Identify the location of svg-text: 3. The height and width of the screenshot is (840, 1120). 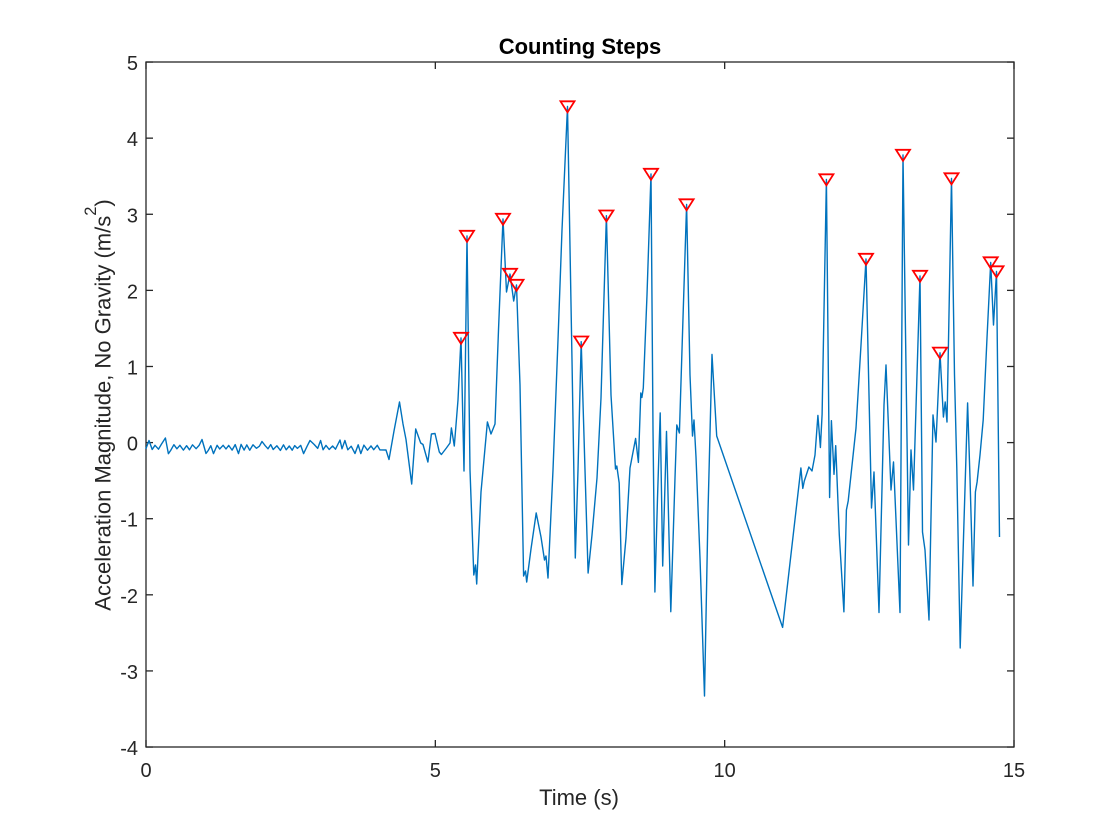
(132, 216).